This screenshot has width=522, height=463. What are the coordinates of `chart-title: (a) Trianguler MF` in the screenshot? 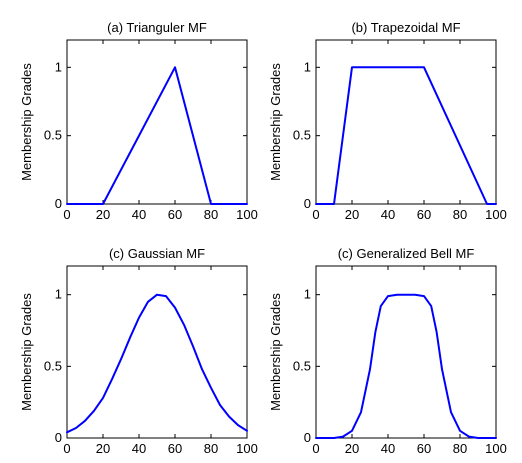 It's located at (157, 27).